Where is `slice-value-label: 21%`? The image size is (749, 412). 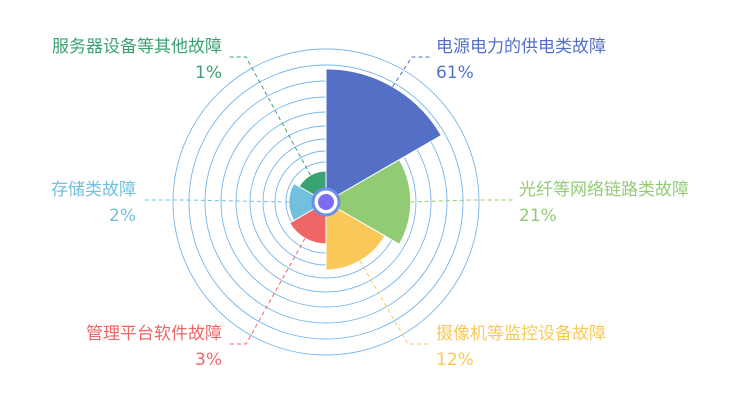 slice-value-label: 21% is located at coordinates (538, 216).